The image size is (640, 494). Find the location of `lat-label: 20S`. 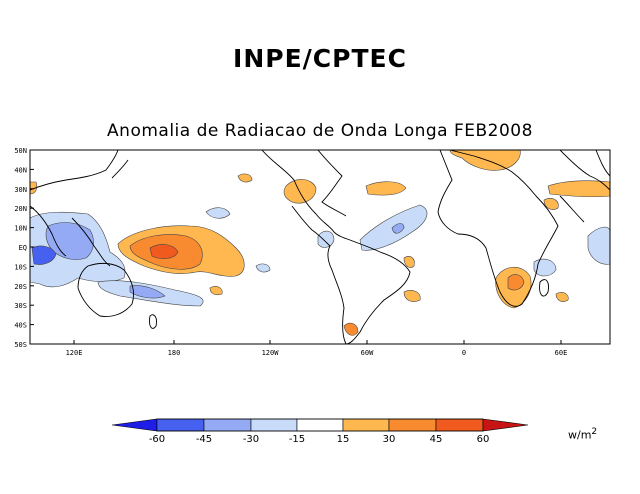

lat-label: 20S is located at coordinates (20, 287).